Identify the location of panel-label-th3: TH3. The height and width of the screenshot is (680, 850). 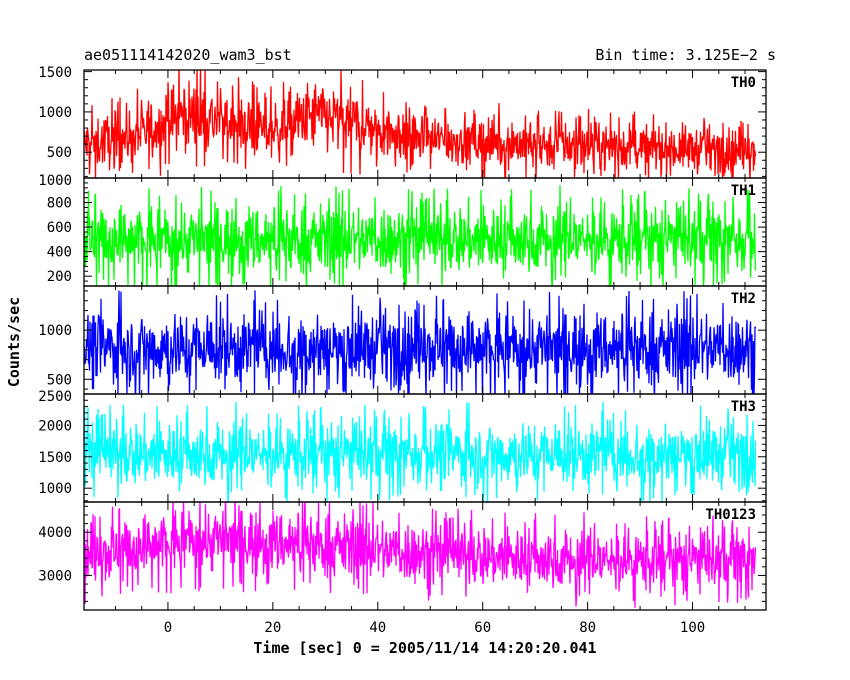
(743, 407).